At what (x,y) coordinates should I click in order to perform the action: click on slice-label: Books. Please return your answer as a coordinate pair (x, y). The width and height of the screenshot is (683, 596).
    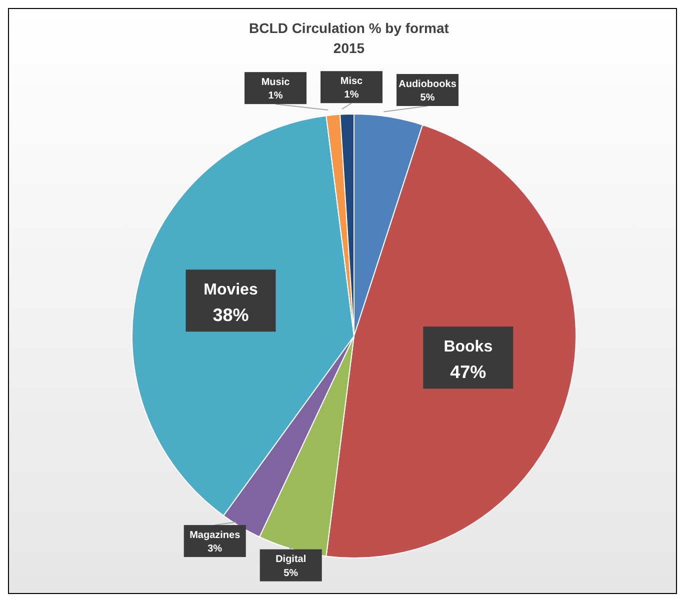
    Looking at the image, I should click on (468, 347).